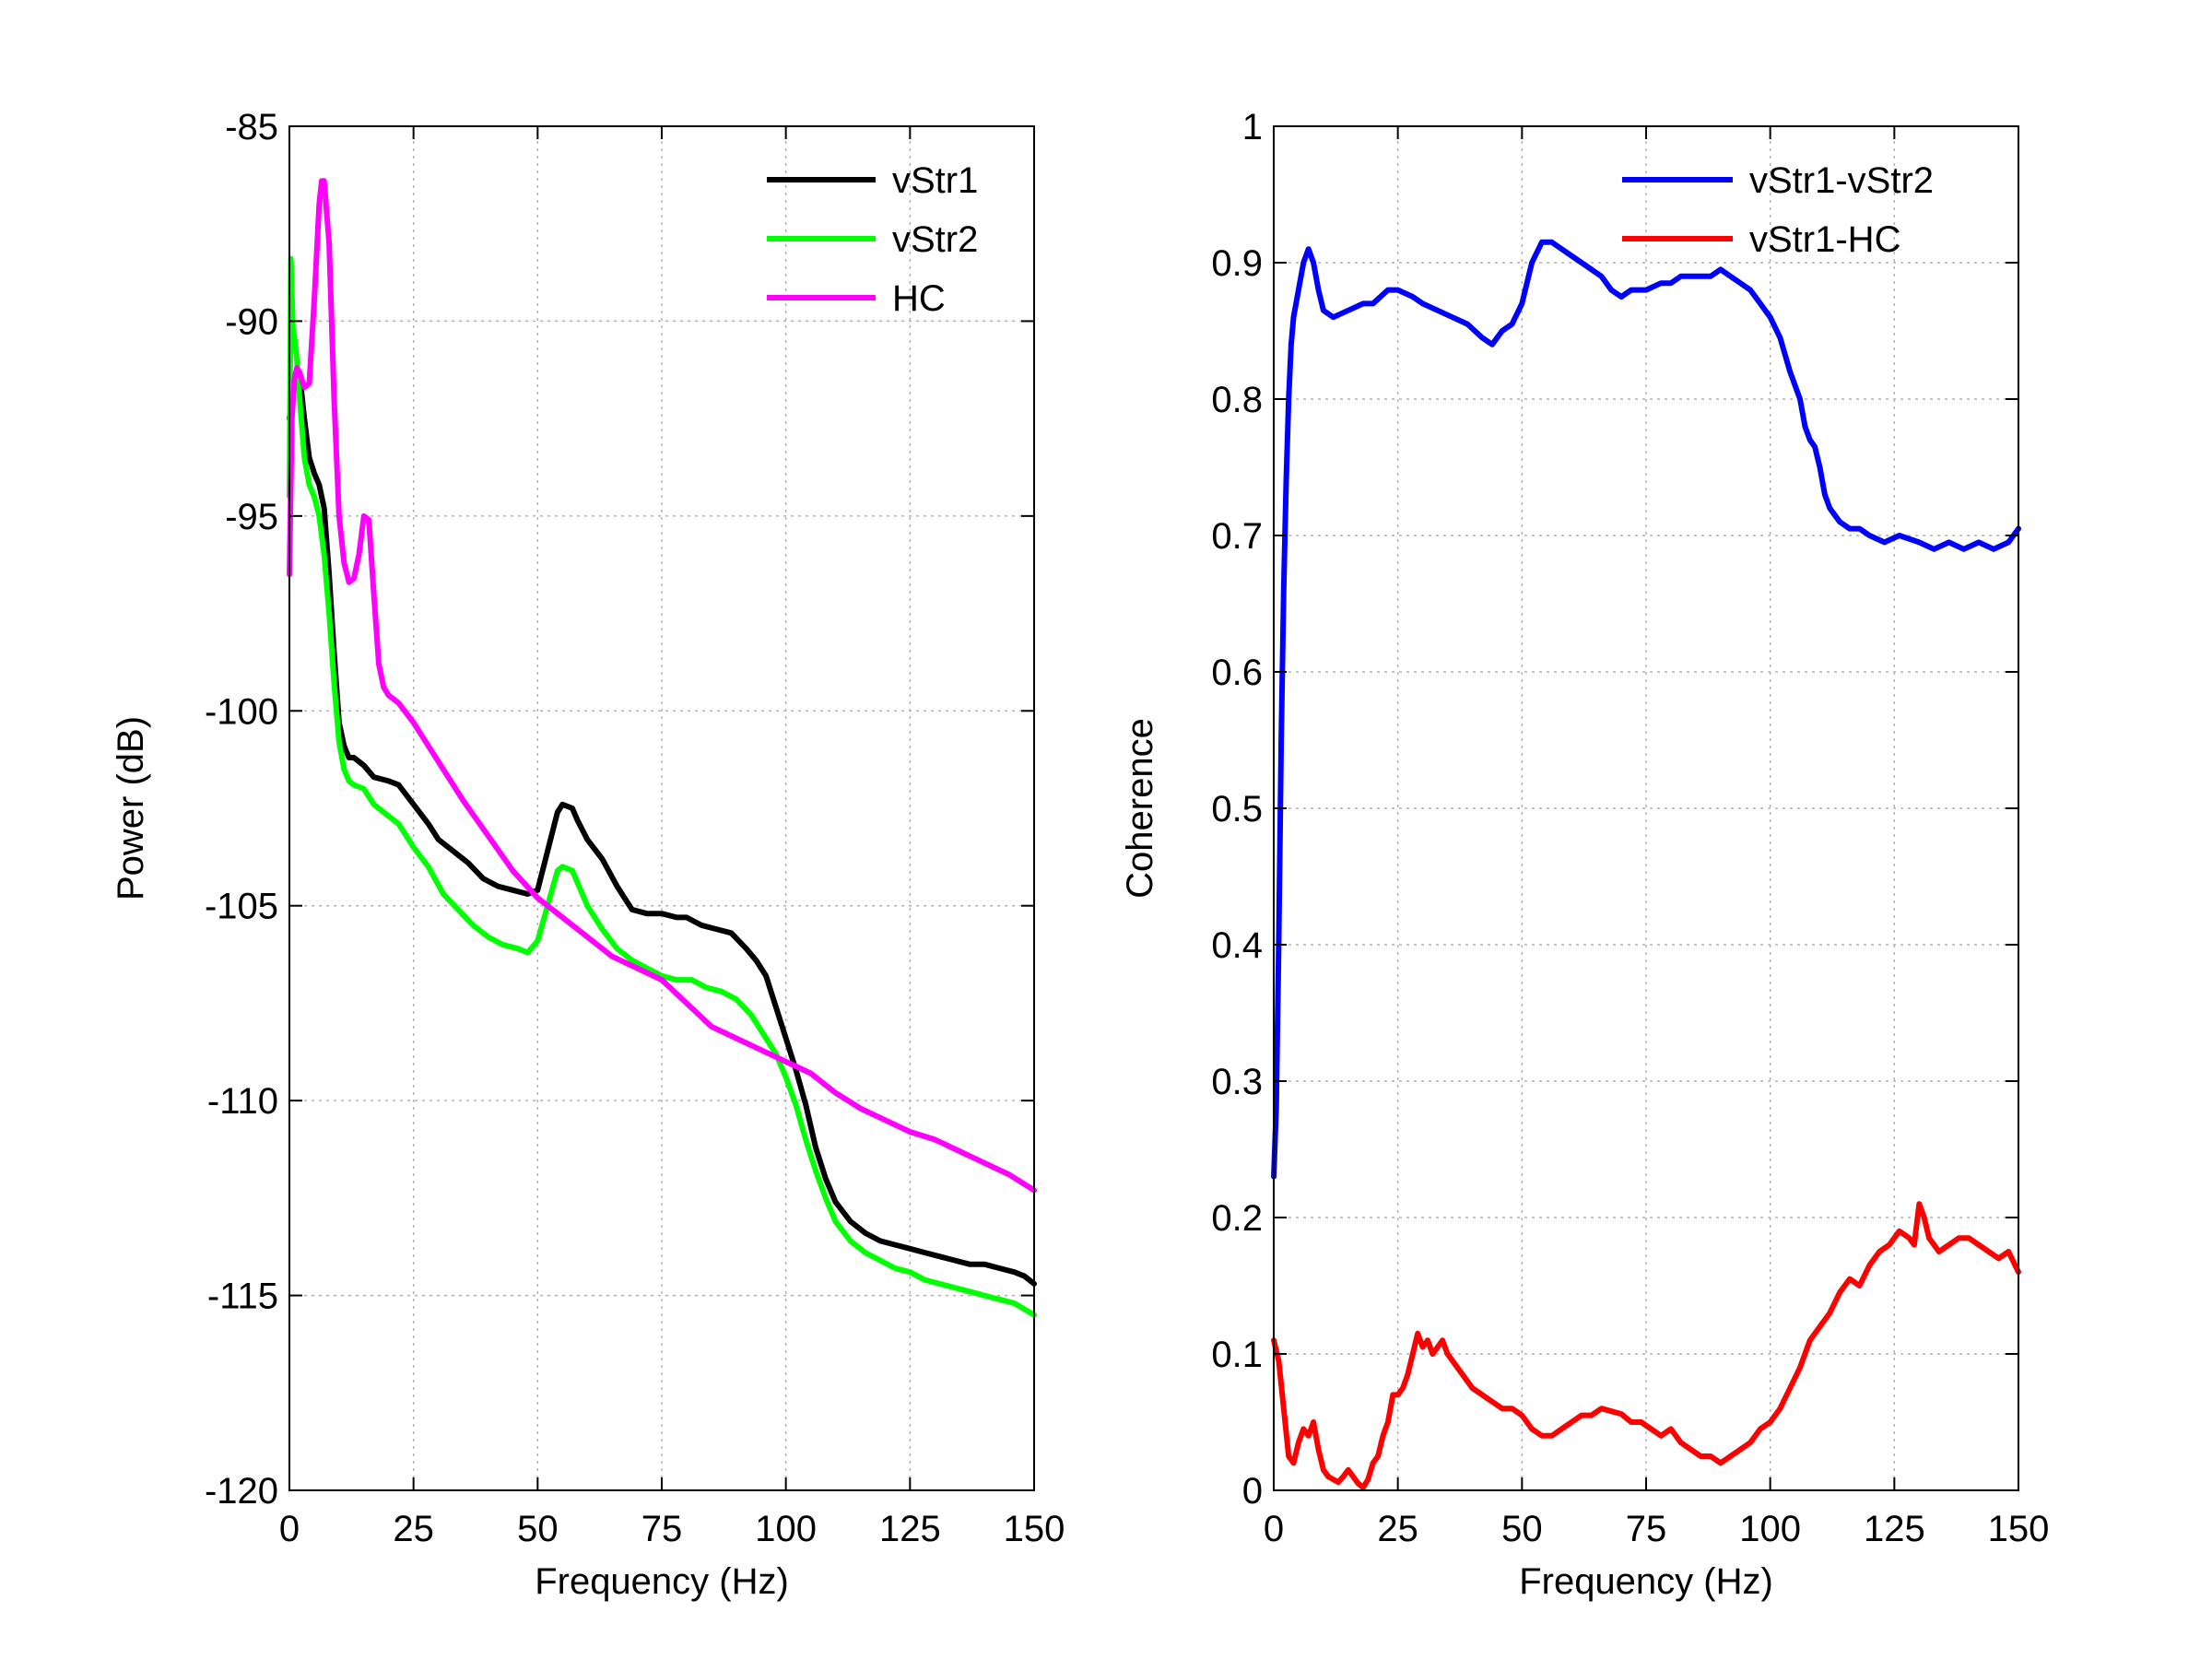 This screenshot has width=2212, height=1659. Describe the element at coordinates (242, 1101) in the screenshot. I see `y-tick-label: -110` at that location.